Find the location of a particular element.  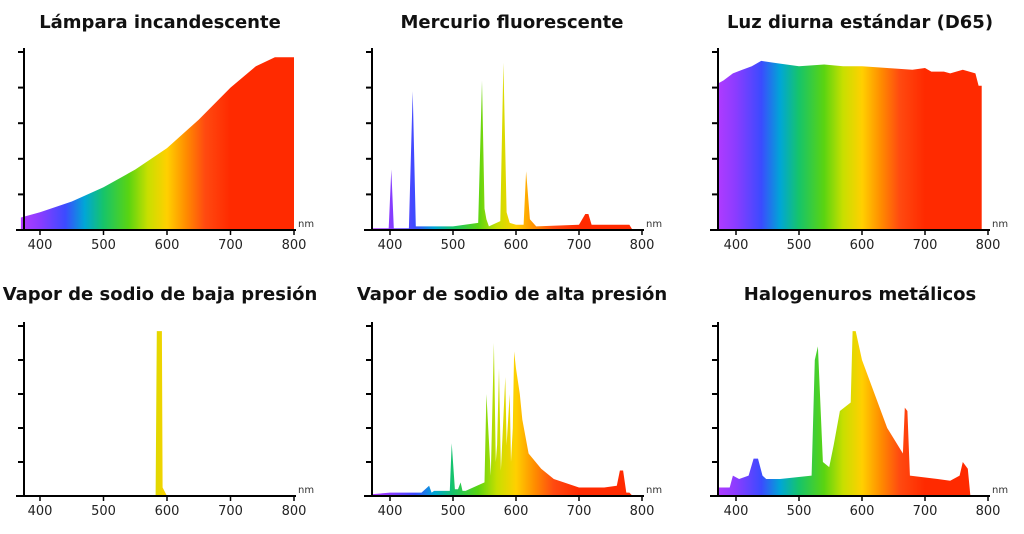

chart-panel-metal-halide: Halogenuros metálicos 400 500 600 700 800 nm is located at coordinates (860, 409).